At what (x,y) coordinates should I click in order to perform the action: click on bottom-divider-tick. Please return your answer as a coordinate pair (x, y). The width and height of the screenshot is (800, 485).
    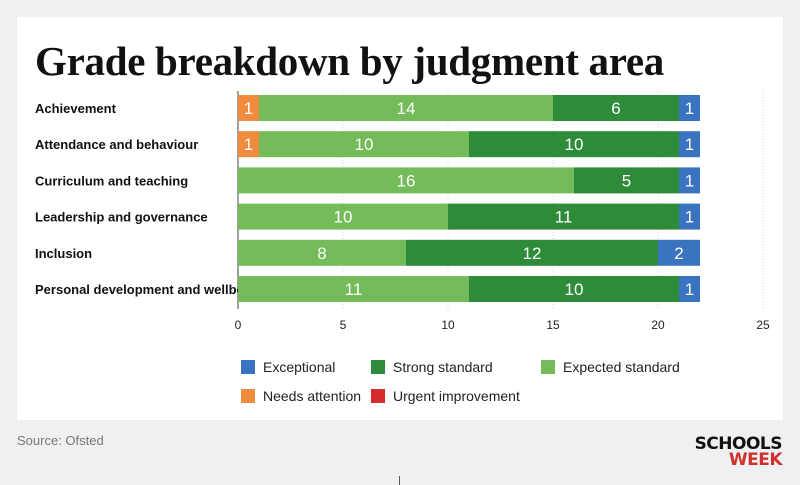
    Looking at the image, I should click on (399, 480).